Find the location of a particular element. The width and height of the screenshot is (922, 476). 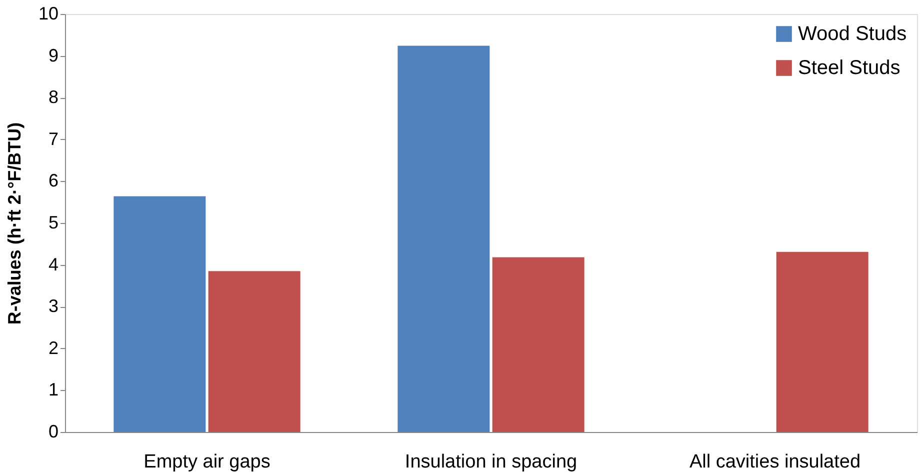

legend-label: Wood Studs is located at coordinates (852, 34).